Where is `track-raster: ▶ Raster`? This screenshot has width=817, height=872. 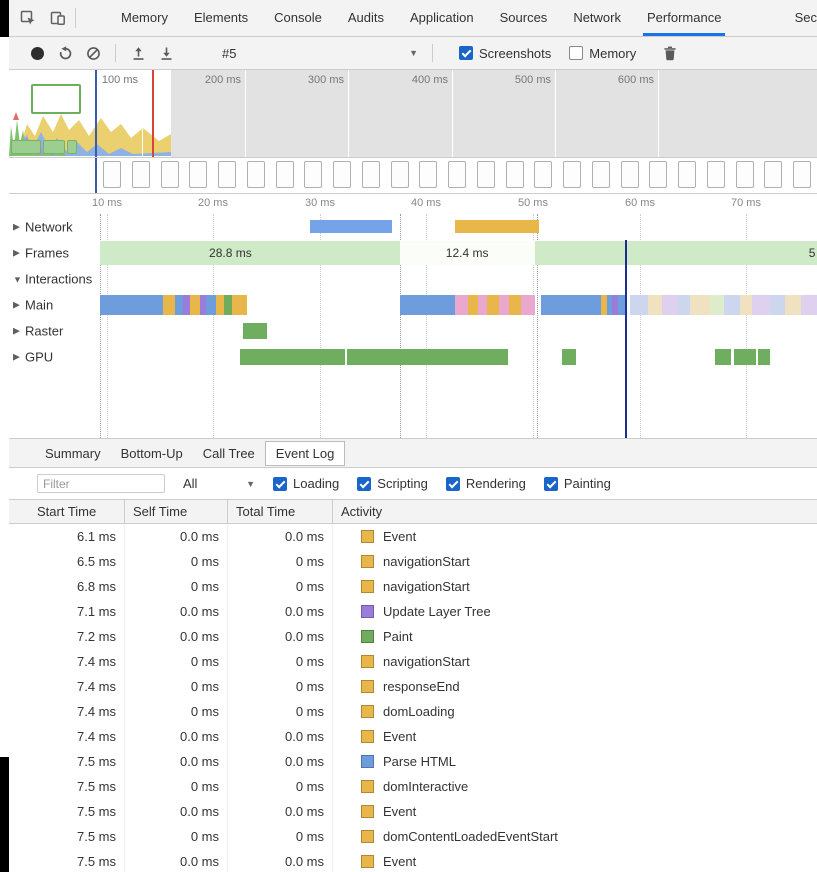 track-raster: ▶ Raster is located at coordinates (413, 331).